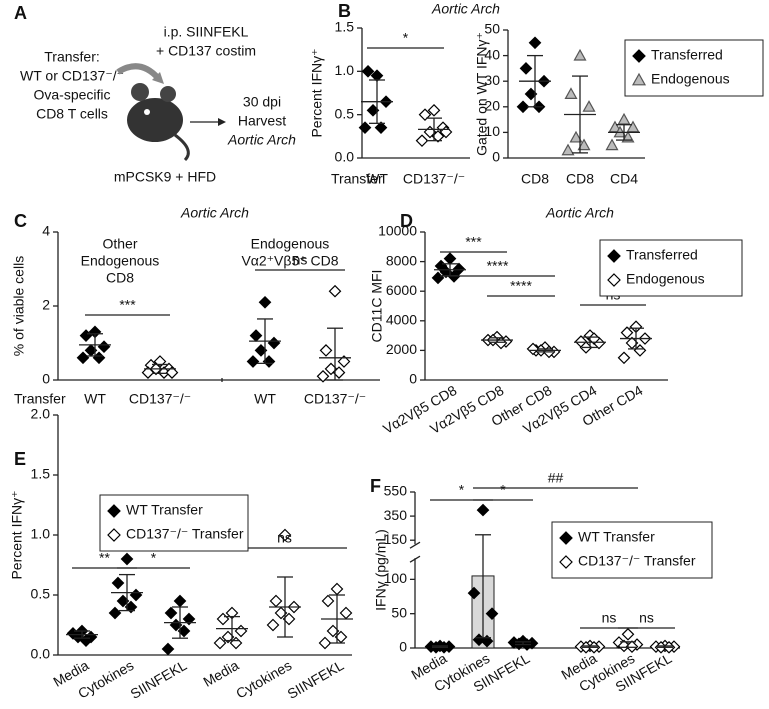  Describe the element at coordinates (261, 140) in the screenshot. I see `diagram-text: Aortic Arch` at that location.